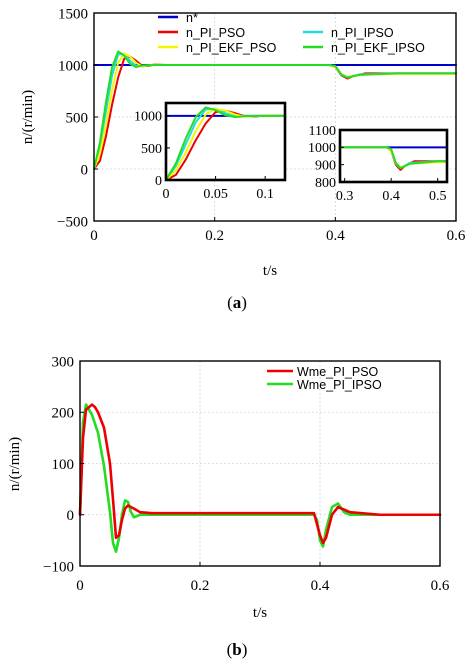 Image resolution: width=474 pixels, height=671 pixels. Describe the element at coordinates (339, 385) in the screenshot. I see `b-legend-label-wme-pi-ipso: Wme_PI_IPSO` at that location.